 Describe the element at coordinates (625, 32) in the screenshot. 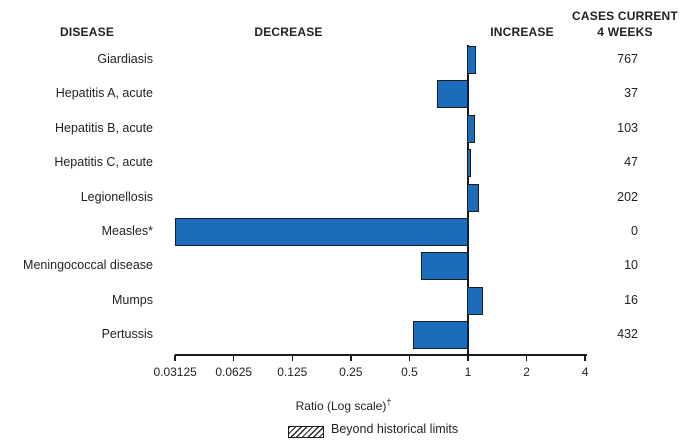

I see `column-header-cases-line2: 4 WEEKS` at that location.